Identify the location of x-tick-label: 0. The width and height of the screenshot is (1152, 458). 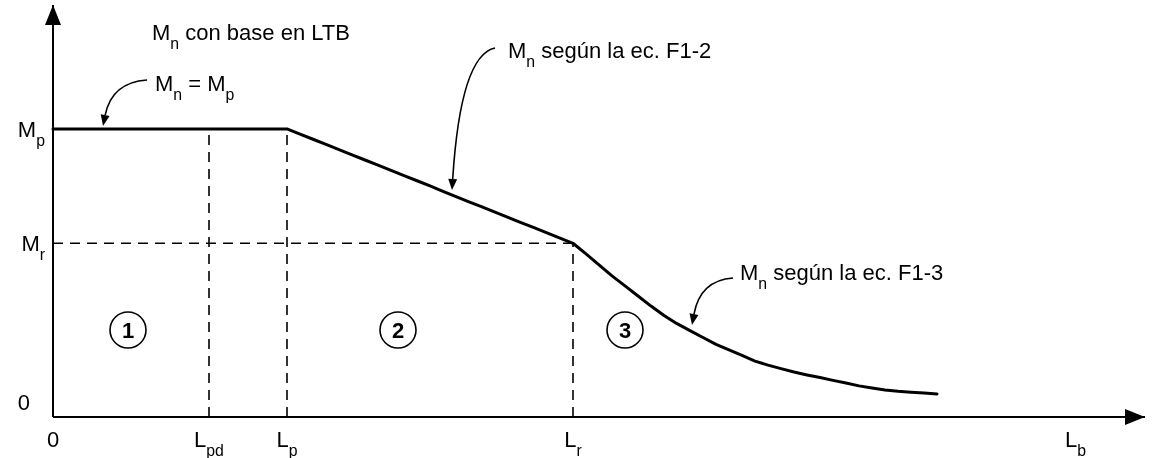
(53, 439).